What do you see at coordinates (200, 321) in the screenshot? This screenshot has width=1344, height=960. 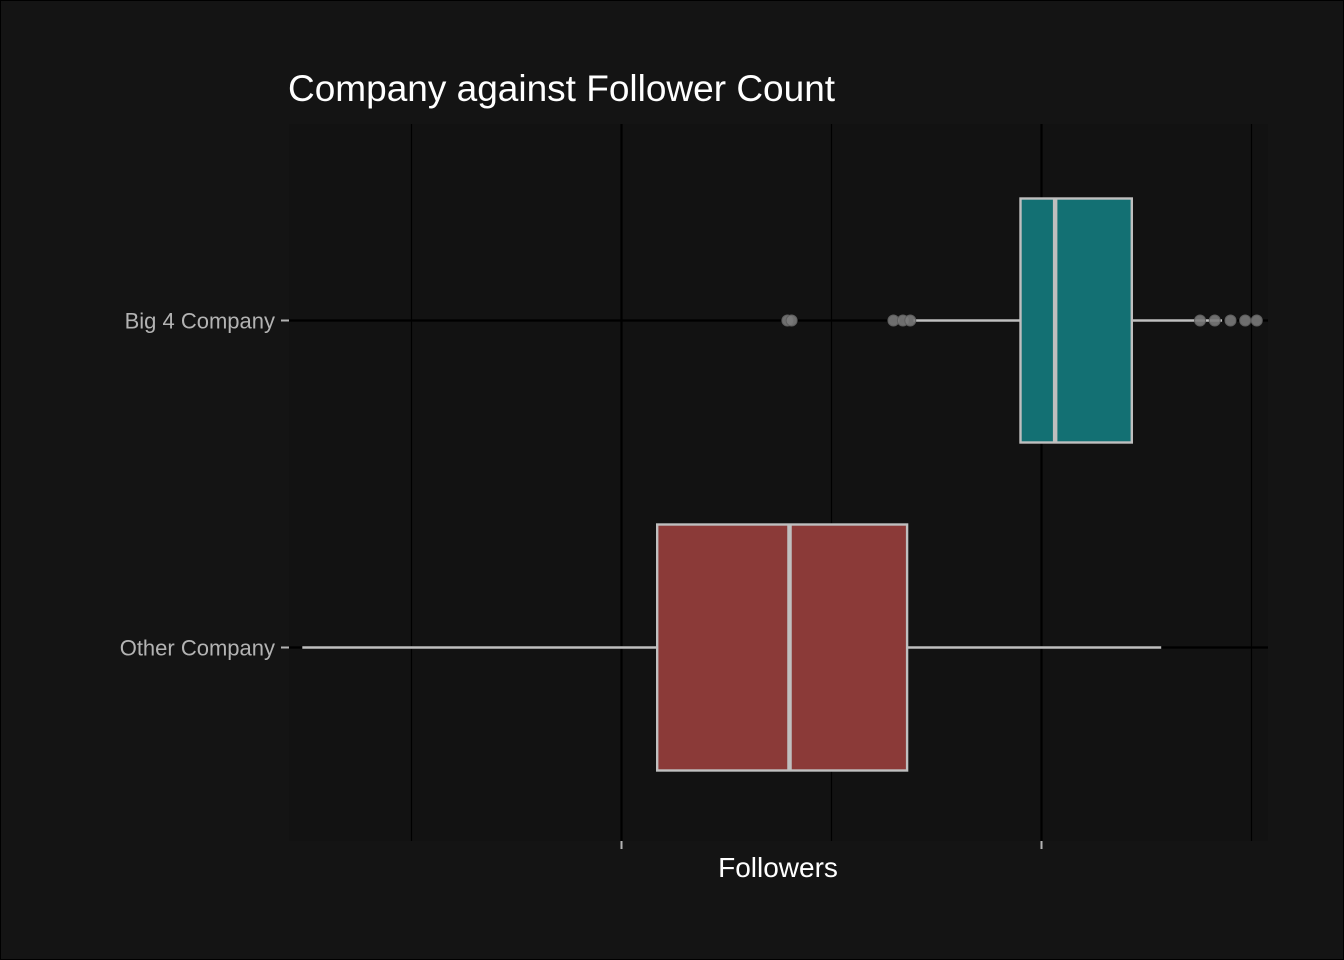 I see `y-tick-label: Big 4 Company` at bounding box center [200, 321].